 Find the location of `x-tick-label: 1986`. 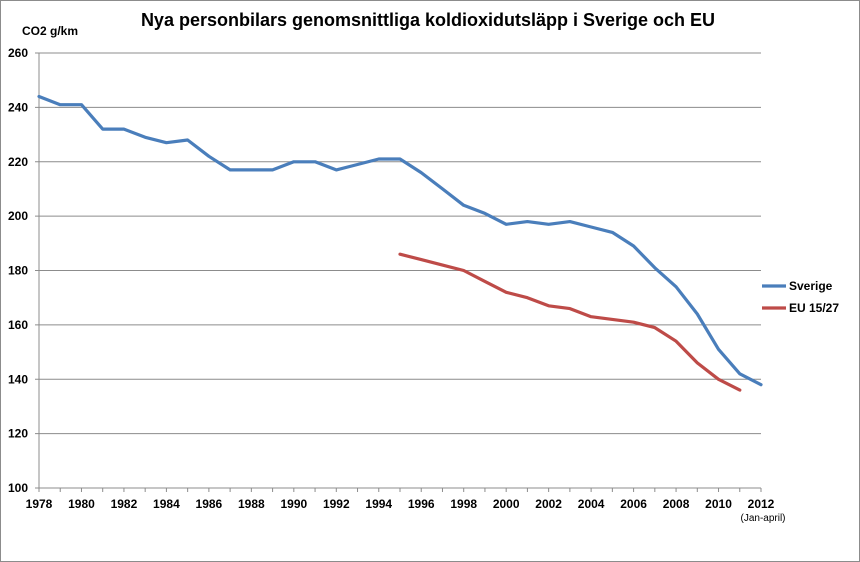

x-tick-label: 1986 is located at coordinates (209, 504).